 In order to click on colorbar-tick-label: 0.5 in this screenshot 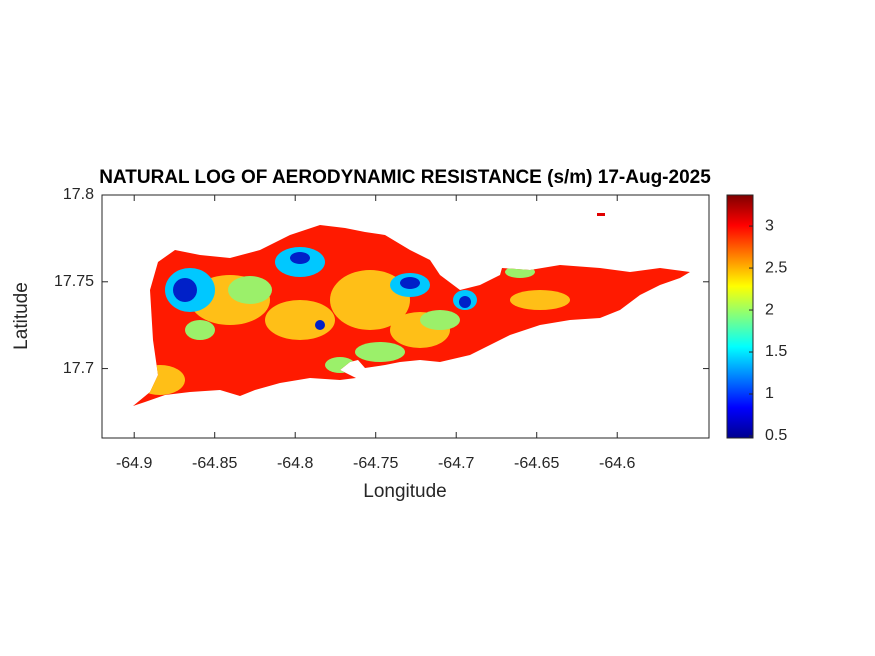, I will do `click(776, 435)`.